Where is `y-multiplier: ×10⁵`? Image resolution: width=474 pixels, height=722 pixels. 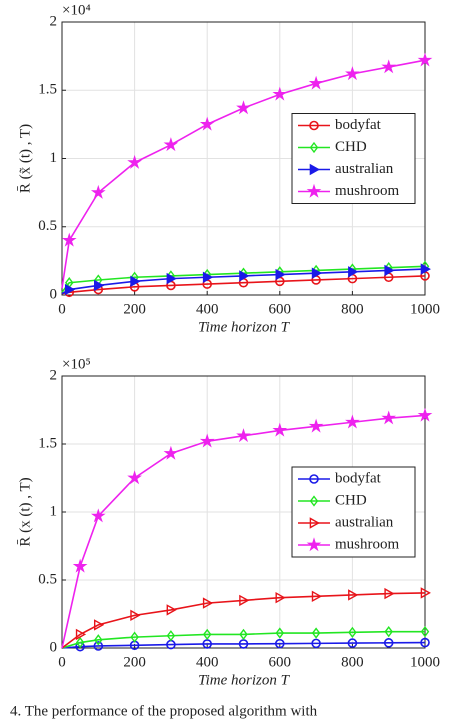
y-multiplier: ×10⁵ is located at coordinates (76, 364).